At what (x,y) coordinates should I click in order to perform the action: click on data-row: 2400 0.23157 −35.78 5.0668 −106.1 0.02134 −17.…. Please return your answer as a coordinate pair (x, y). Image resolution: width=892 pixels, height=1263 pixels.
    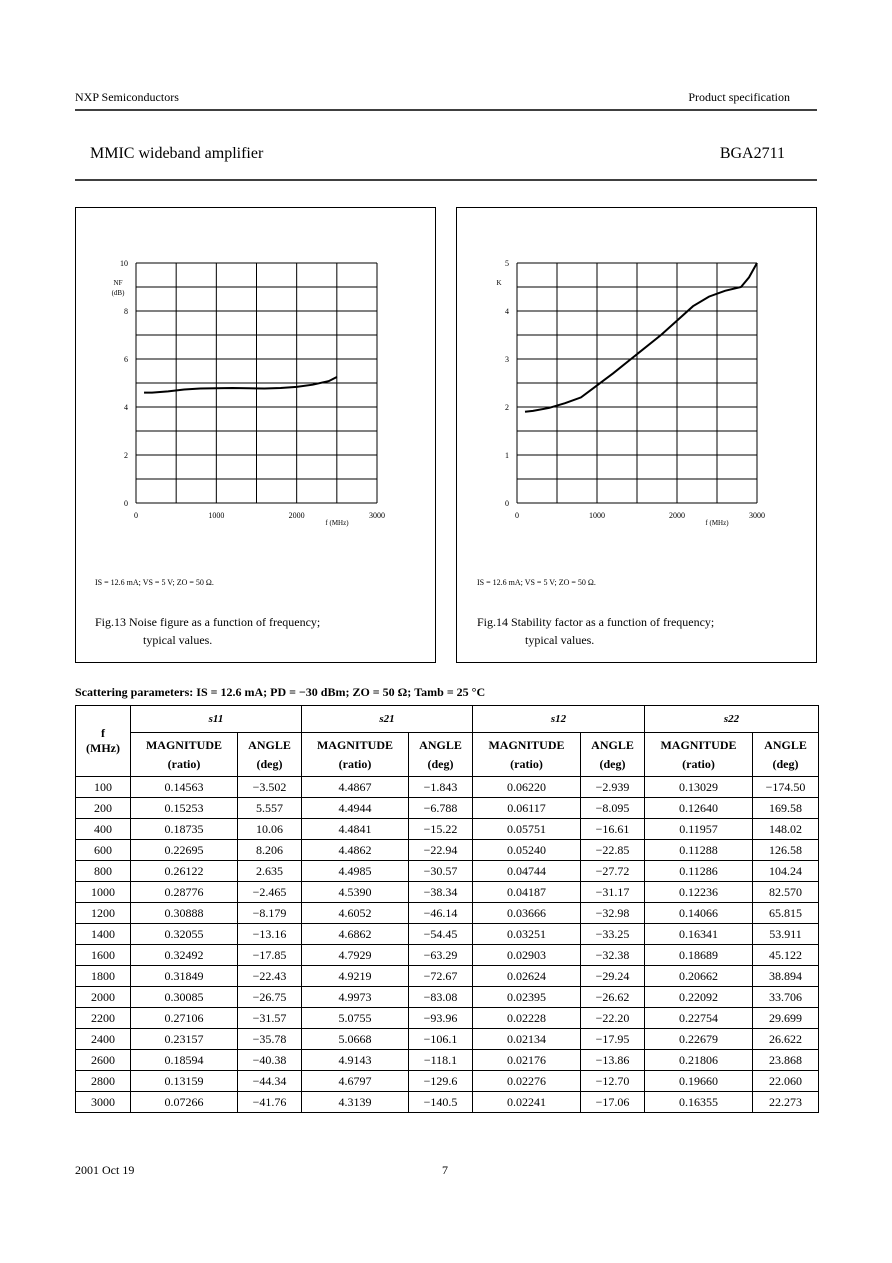
    Looking at the image, I should click on (447, 1039).